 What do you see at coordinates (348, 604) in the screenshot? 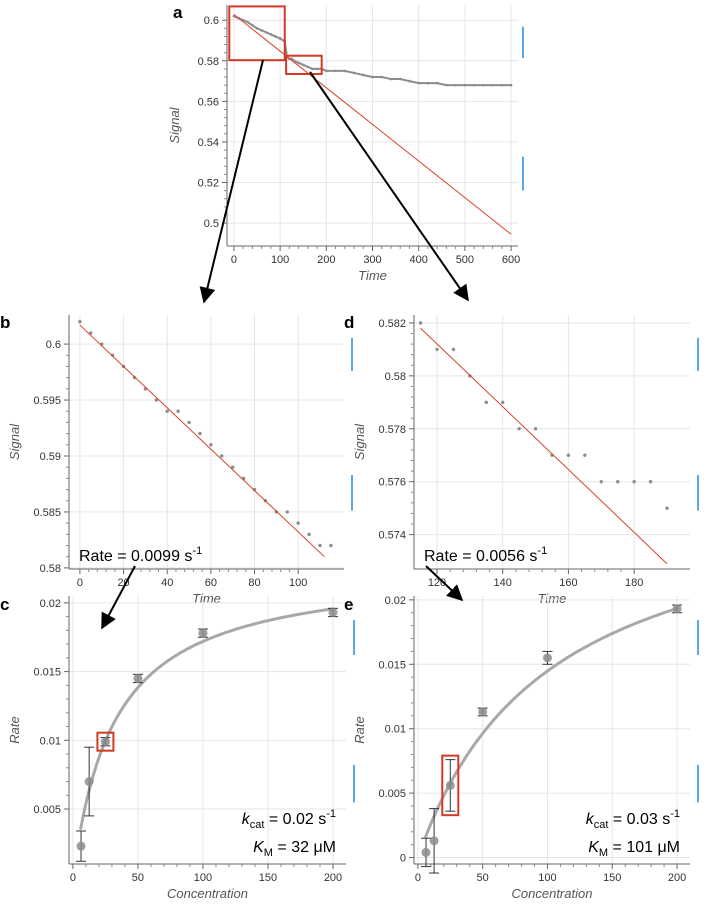
I see `panel-label: e` at bounding box center [348, 604].